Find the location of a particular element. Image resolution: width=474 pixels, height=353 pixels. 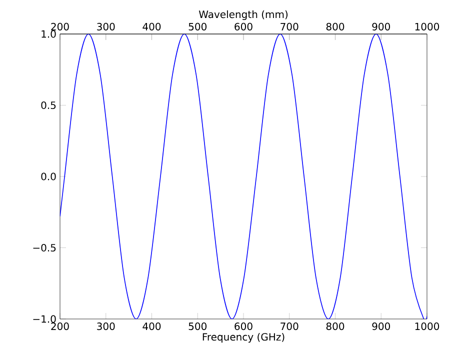

x-tick-label: 800 is located at coordinates (335, 326).